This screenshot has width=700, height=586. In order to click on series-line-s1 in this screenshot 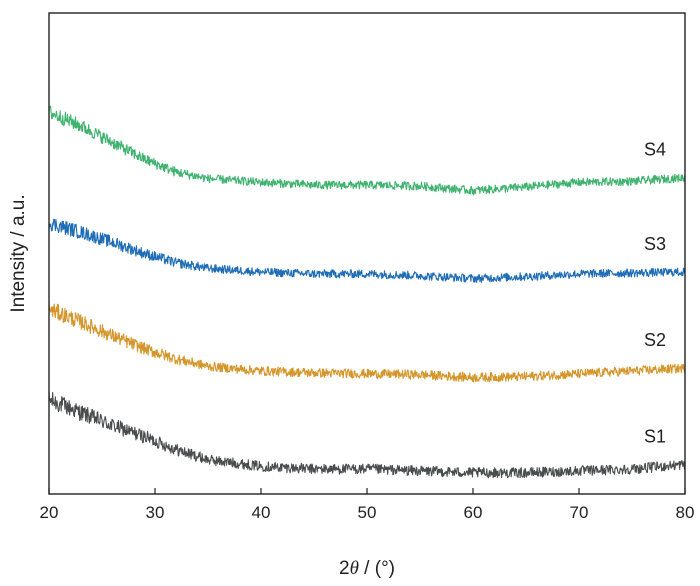, I will do `click(367, 435)`.